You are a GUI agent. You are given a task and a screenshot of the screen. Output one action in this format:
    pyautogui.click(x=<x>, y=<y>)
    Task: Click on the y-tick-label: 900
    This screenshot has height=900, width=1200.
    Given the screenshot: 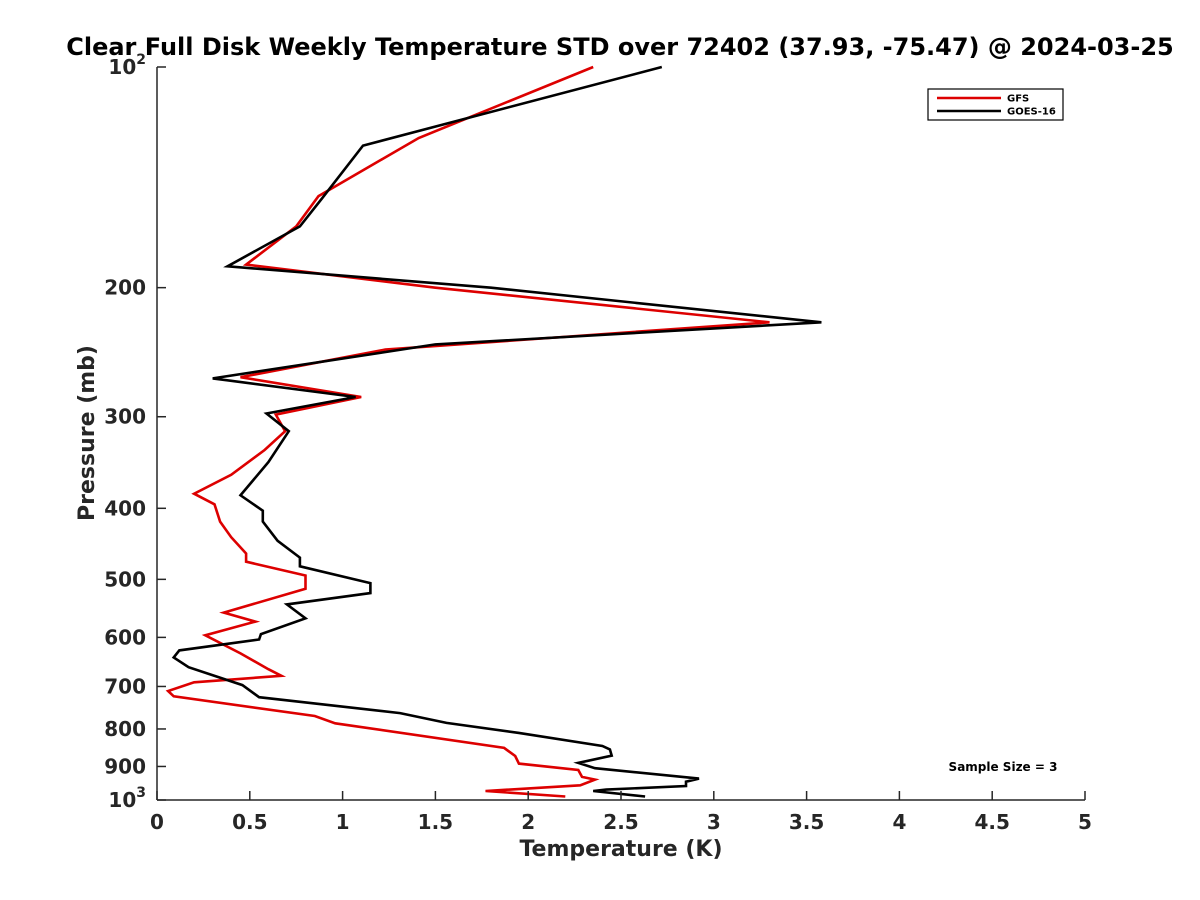 What is the action you would take?
    pyautogui.click(x=125, y=766)
    